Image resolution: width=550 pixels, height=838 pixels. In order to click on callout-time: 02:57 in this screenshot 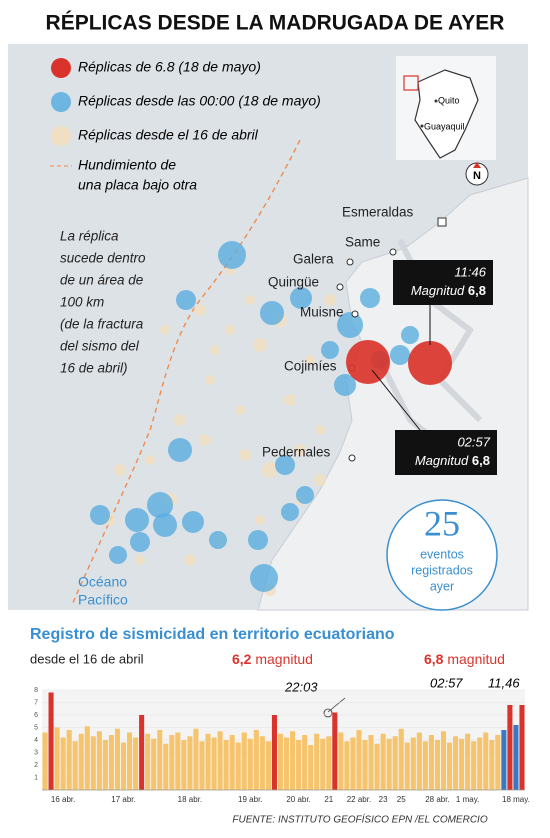, I will do `click(473, 441)`.